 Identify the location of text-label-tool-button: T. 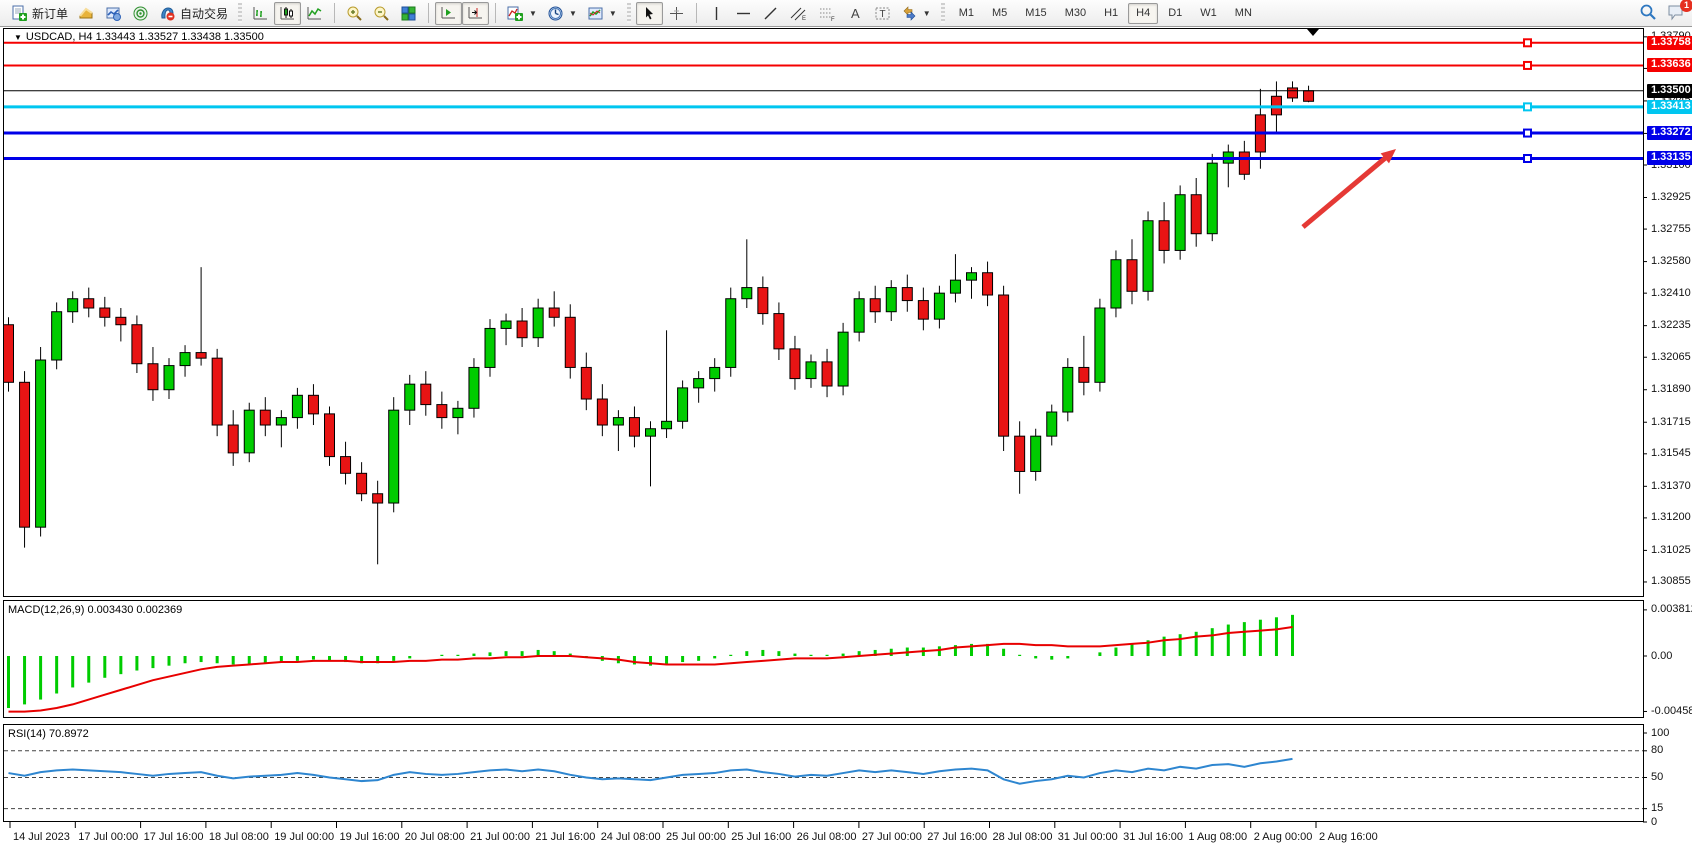
(882, 13).